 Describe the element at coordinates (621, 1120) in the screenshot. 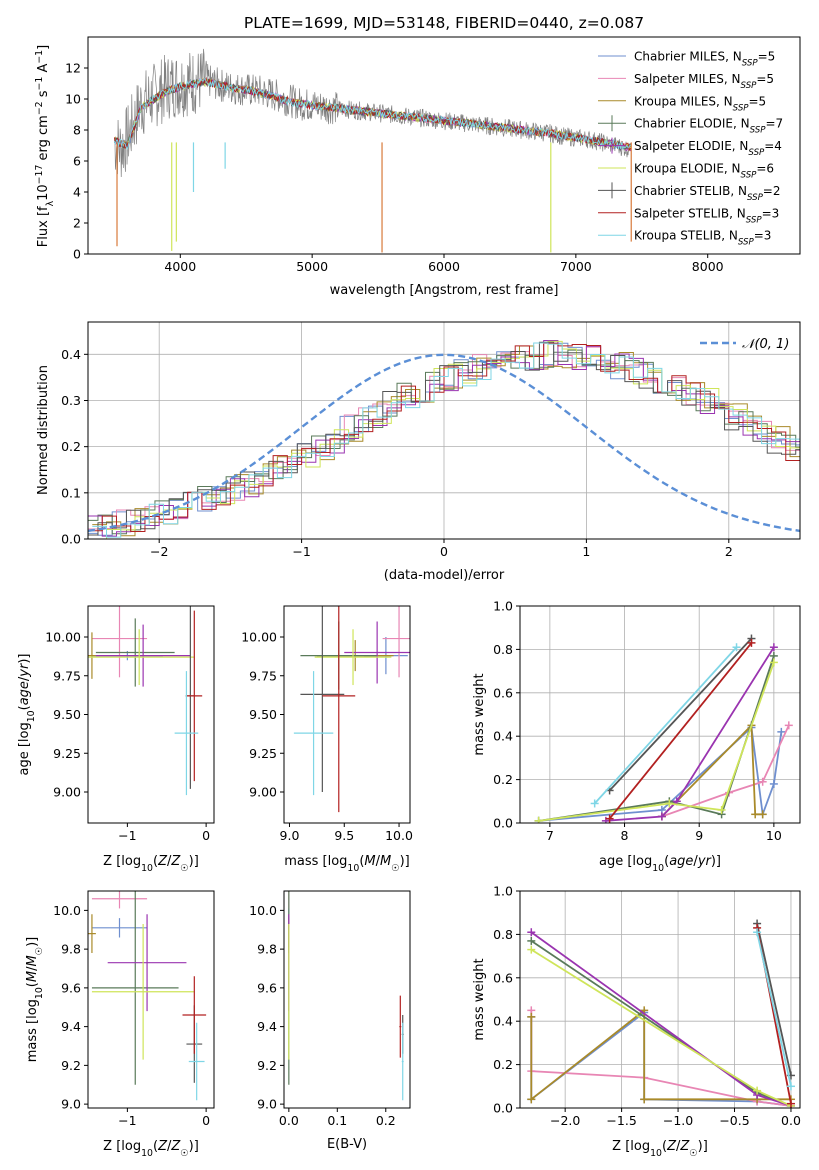

I see `x-tick-label: −1.5` at that location.